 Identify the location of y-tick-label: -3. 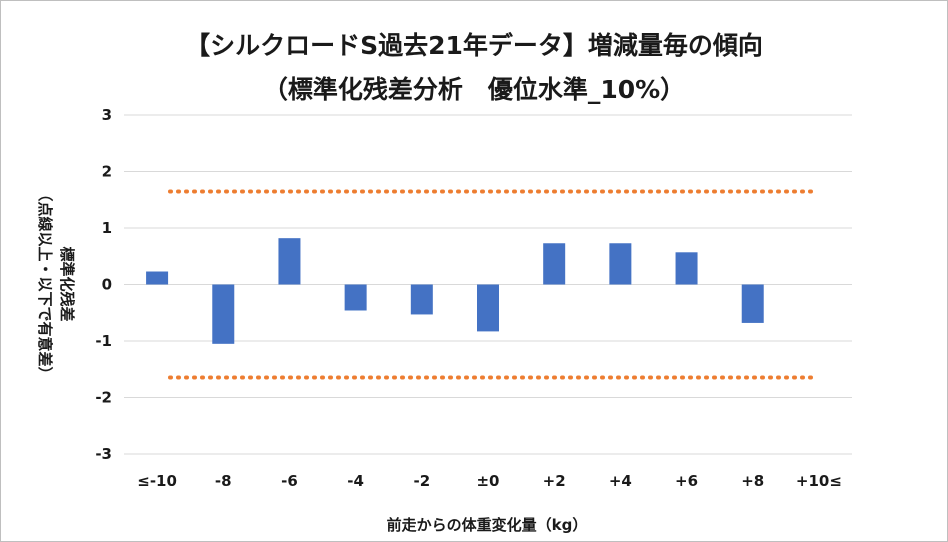
(103, 454).